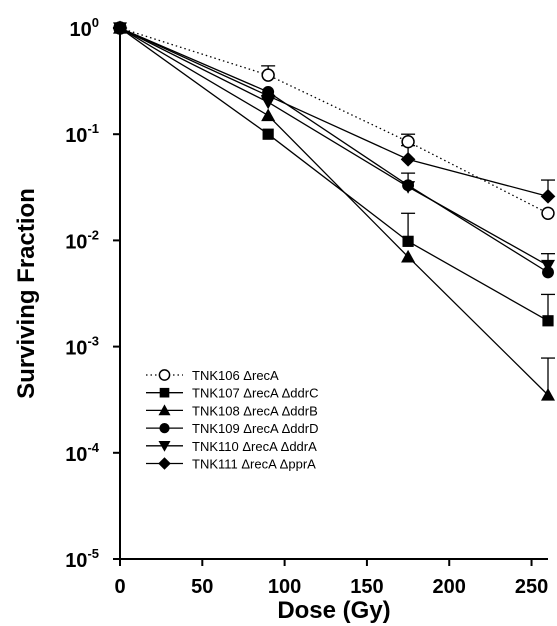  Describe the element at coordinates (119, 587) in the screenshot. I see `x-tick-label: 0` at that location.